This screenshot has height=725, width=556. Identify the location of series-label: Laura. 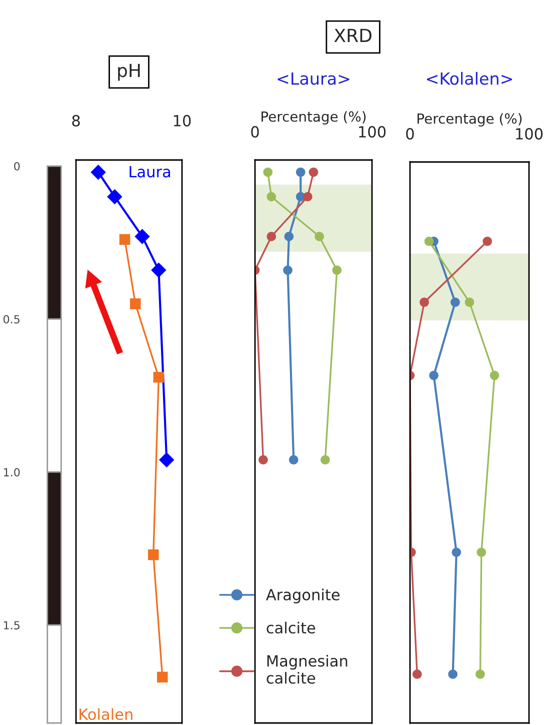
(150, 172).